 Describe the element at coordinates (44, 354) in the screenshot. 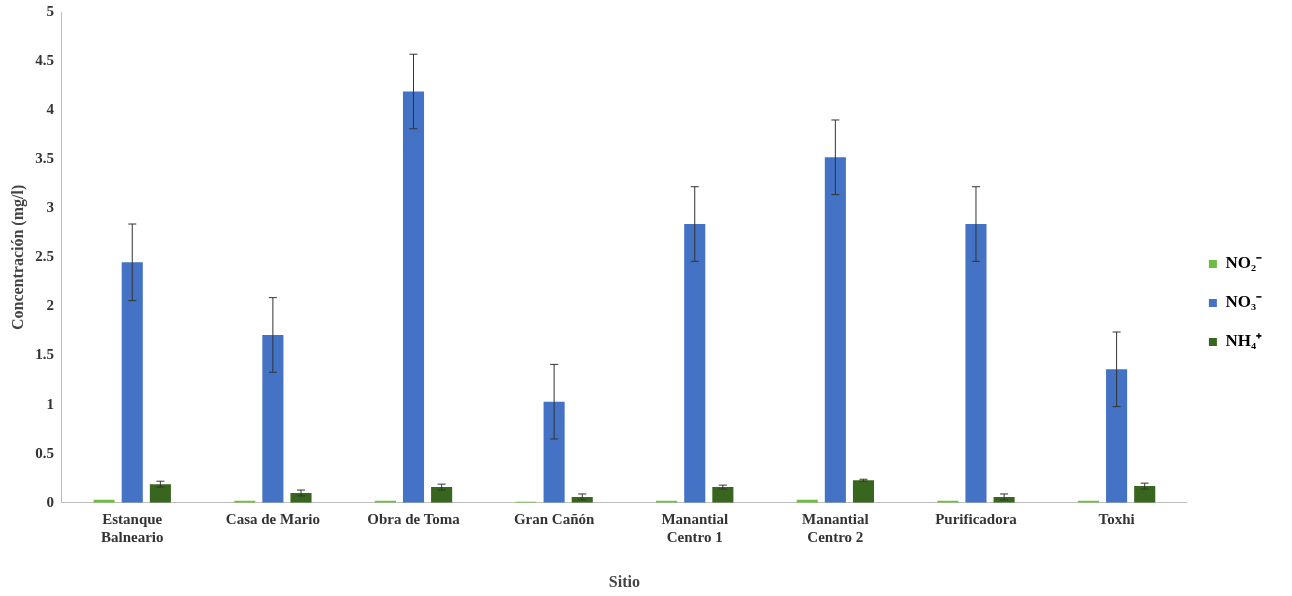

I see `y-tick-label: 1.5` at that location.